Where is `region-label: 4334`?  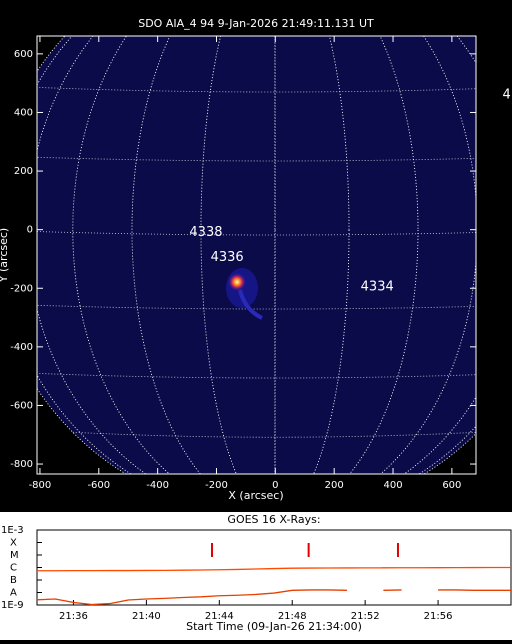 region-label: 4334 is located at coordinates (377, 286).